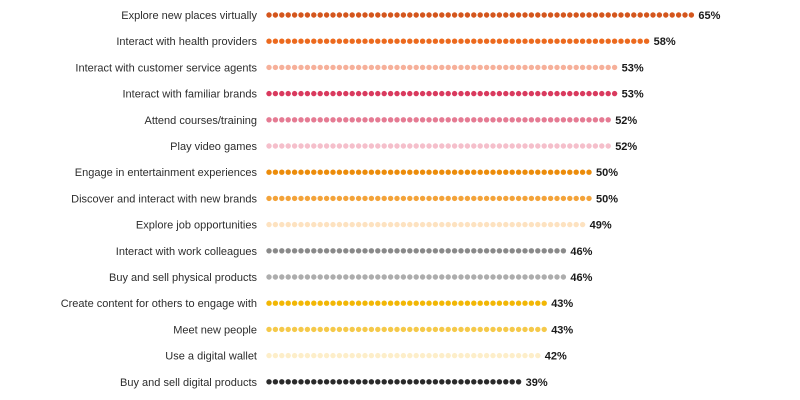  Describe the element at coordinates (581, 278) in the screenshot. I see `value-label: 46%` at that location.